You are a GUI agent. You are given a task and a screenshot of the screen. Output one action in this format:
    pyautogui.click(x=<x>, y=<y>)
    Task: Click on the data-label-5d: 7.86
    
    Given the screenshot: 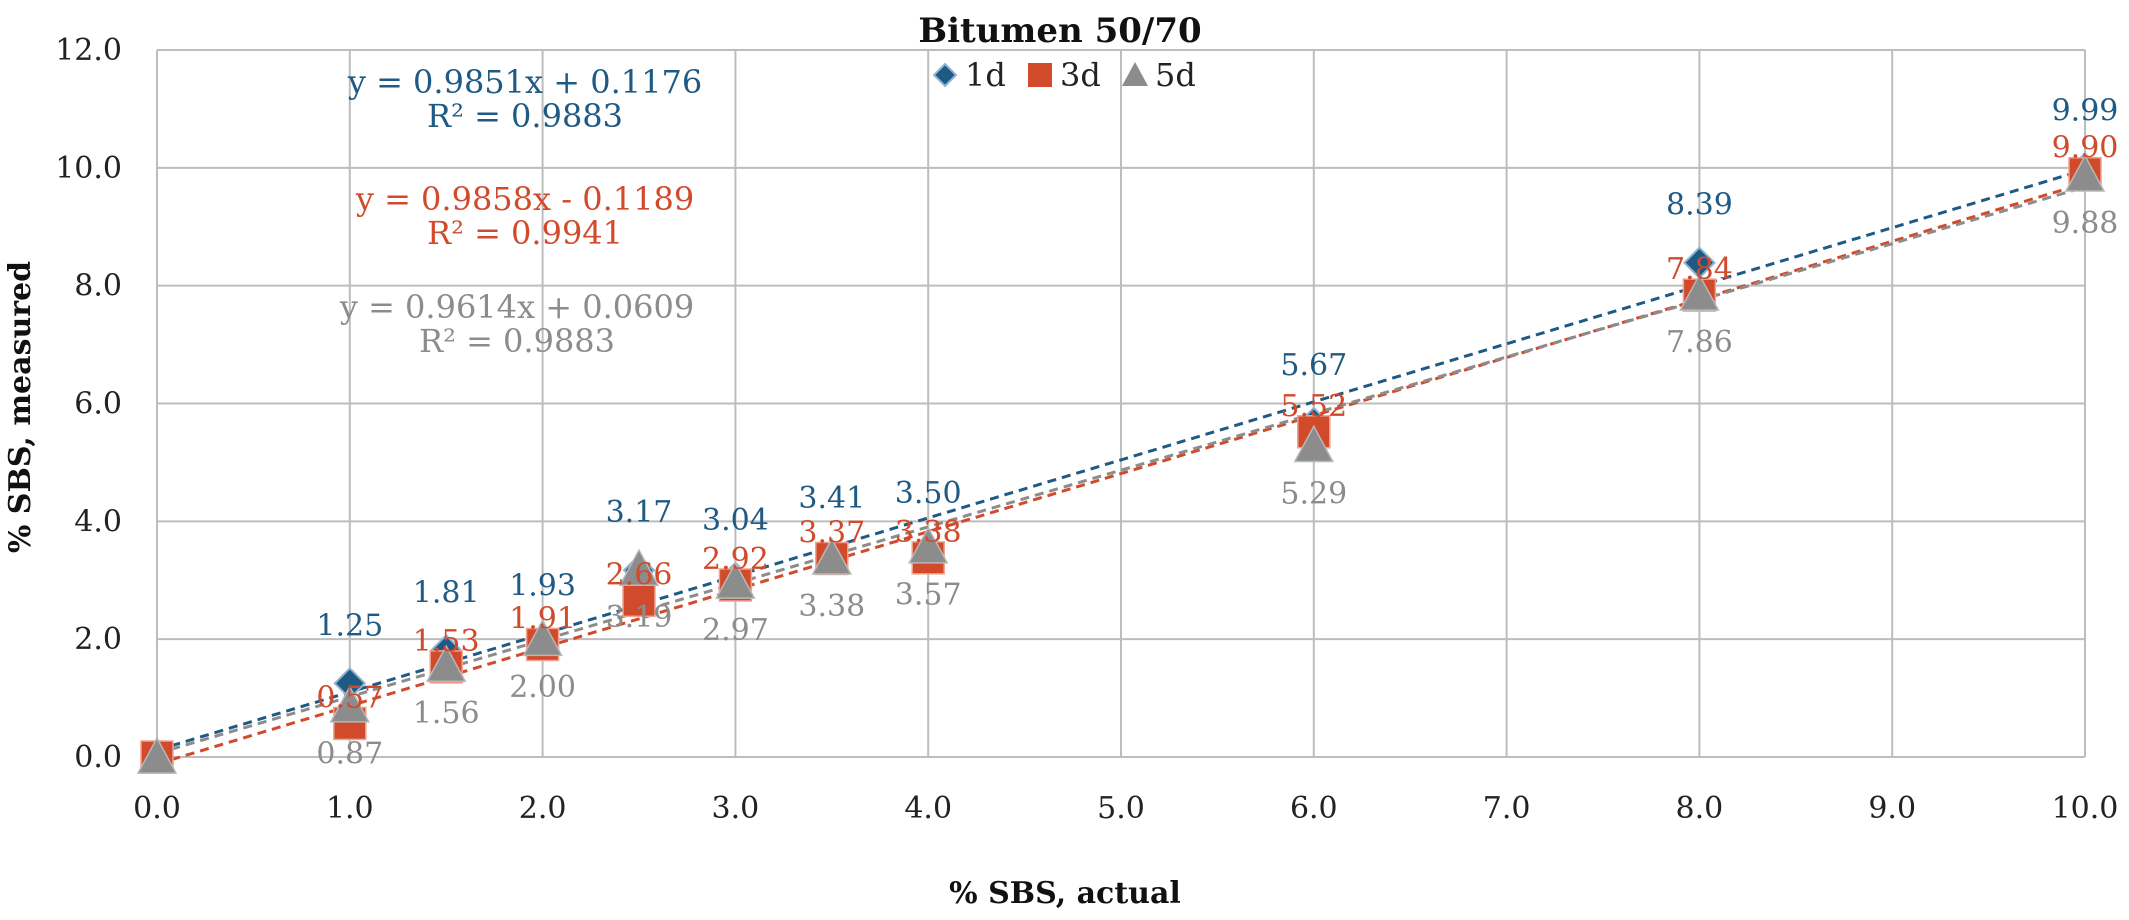 What is the action you would take?
    pyautogui.click(x=1699, y=342)
    